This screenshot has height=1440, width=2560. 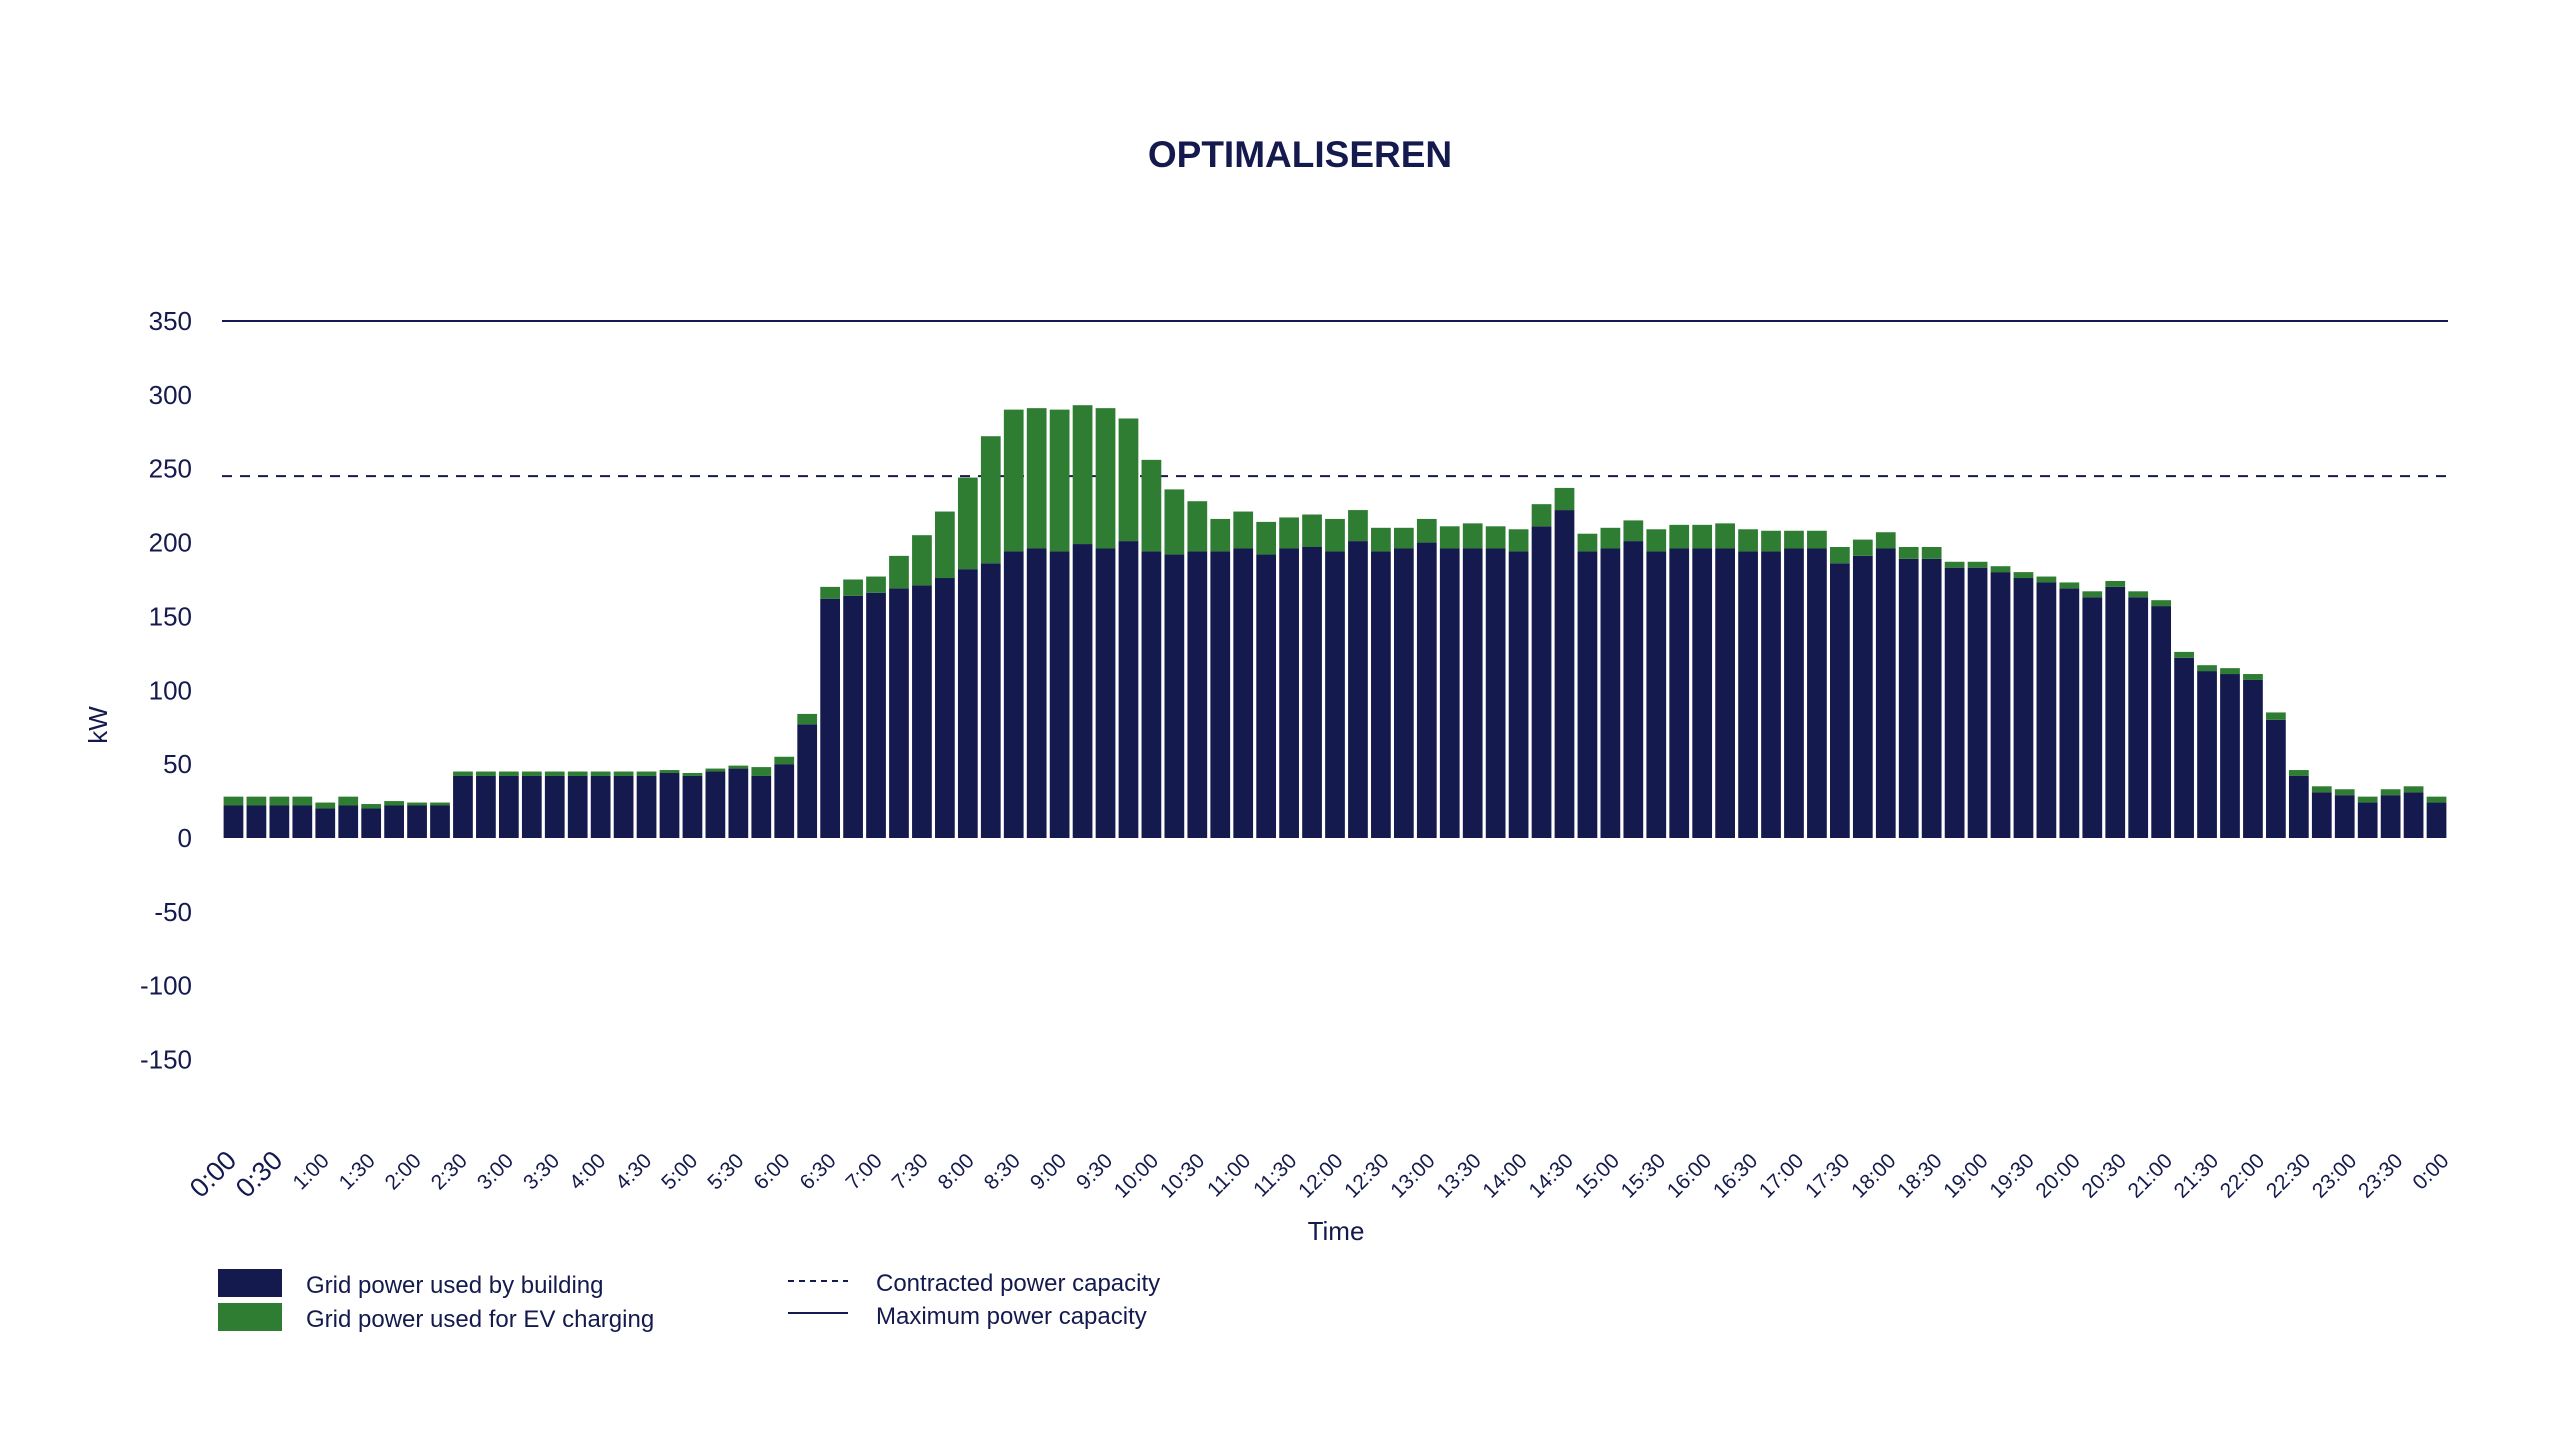 I want to click on y-tick-label: 0, so click(x=185, y=838).